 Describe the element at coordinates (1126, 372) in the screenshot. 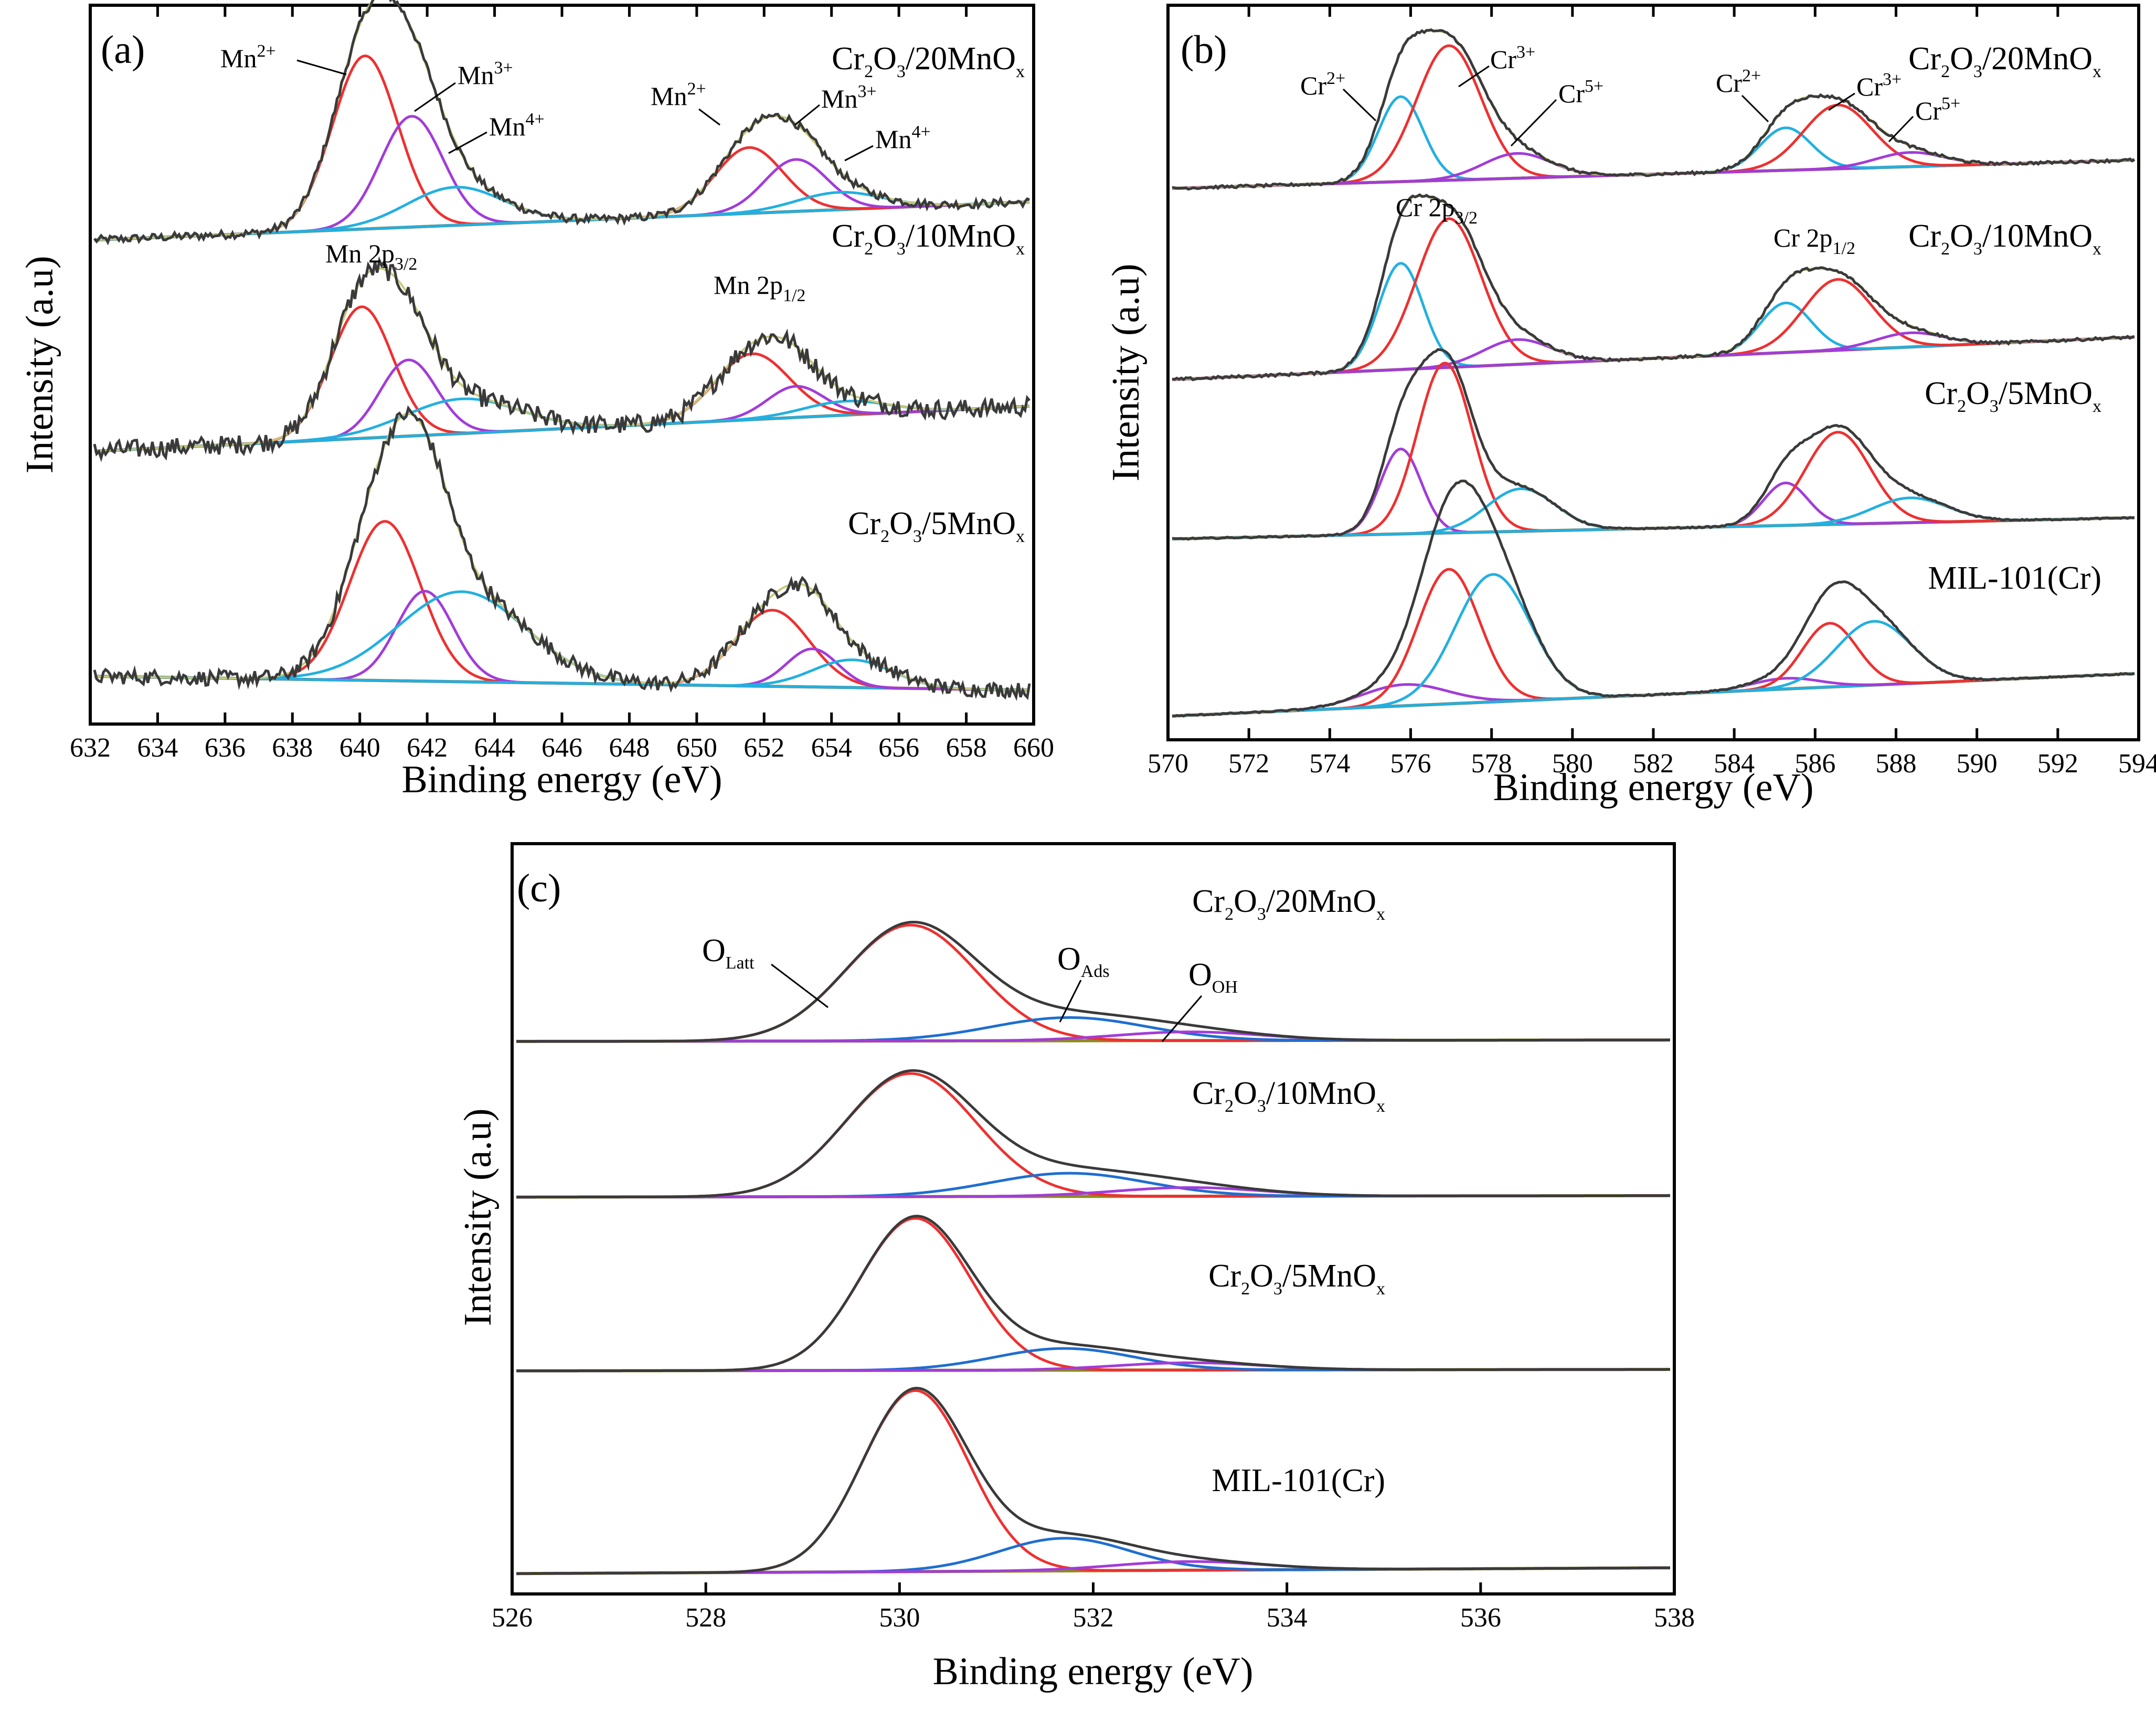

I see `panel-b-ylabel: Intensity (a.u)` at that location.